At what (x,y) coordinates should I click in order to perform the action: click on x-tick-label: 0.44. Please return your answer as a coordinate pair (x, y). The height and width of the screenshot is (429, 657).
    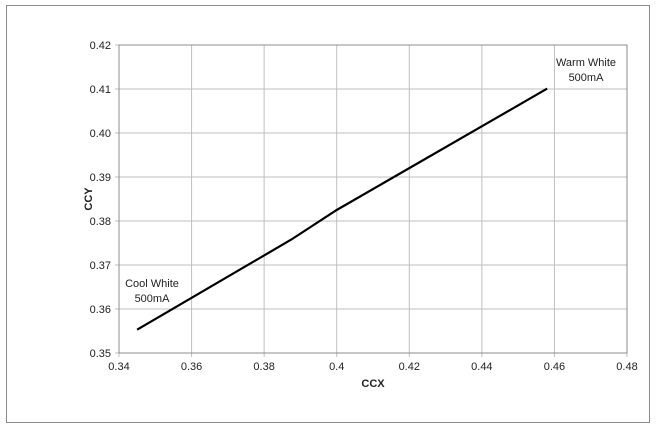
    Looking at the image, I should click on (481, 367).